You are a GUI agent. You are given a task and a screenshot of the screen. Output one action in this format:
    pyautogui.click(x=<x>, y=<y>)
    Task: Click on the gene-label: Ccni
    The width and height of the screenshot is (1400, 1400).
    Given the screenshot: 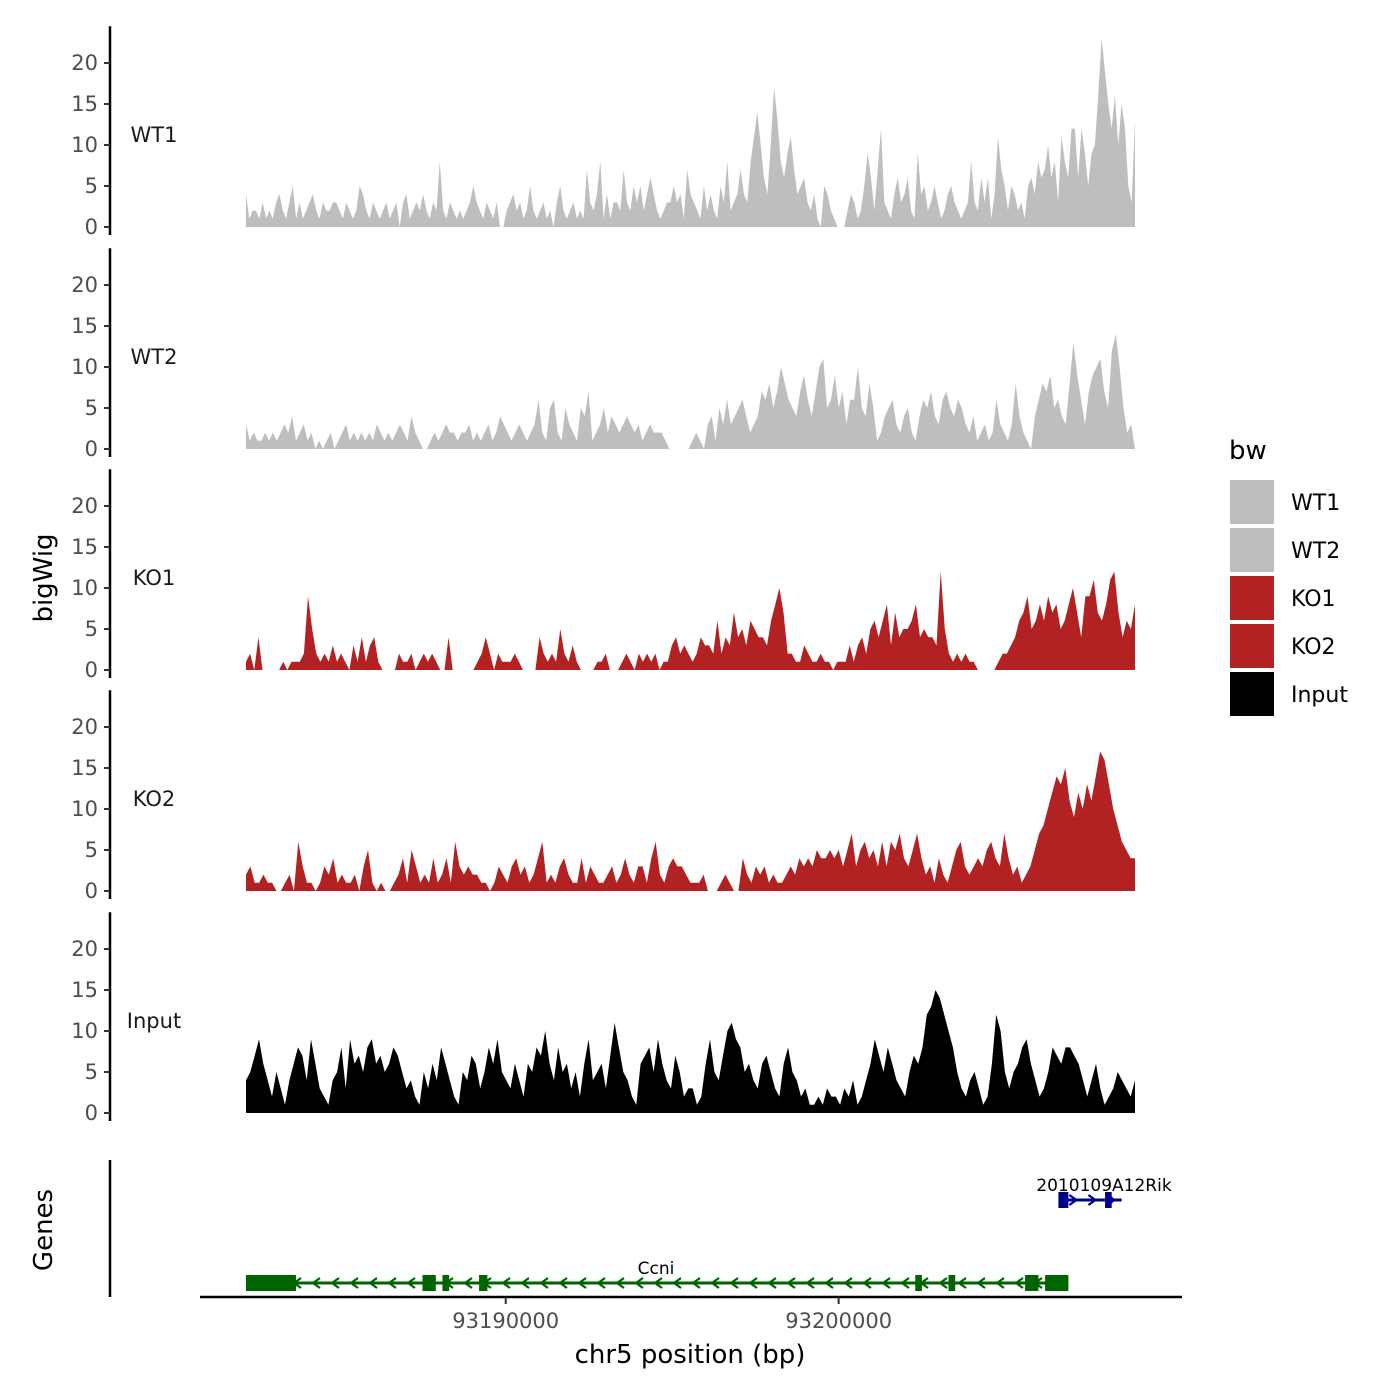 What is the action you would take?
    pyautogui.click(x=656, y=1269)
    